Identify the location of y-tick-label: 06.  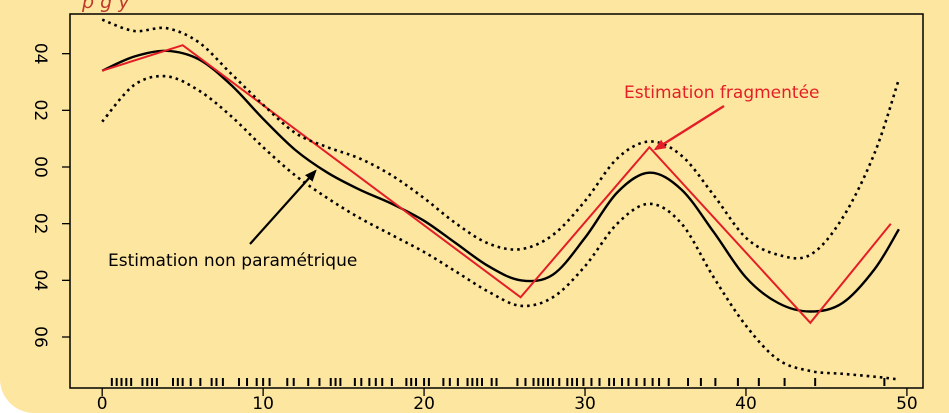
(40, 337).